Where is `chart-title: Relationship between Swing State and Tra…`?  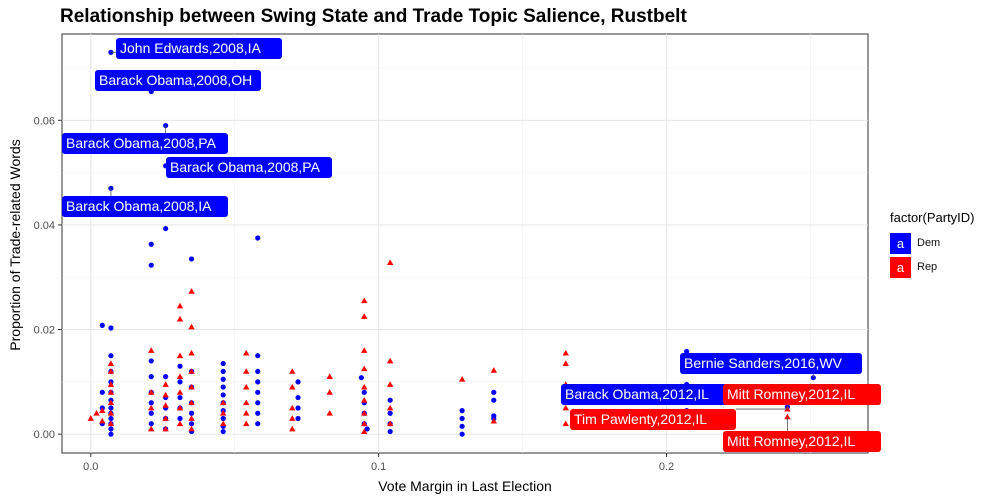
chart-title: Relationship between Swing State and Tra… is located at coordinates (373, 16).